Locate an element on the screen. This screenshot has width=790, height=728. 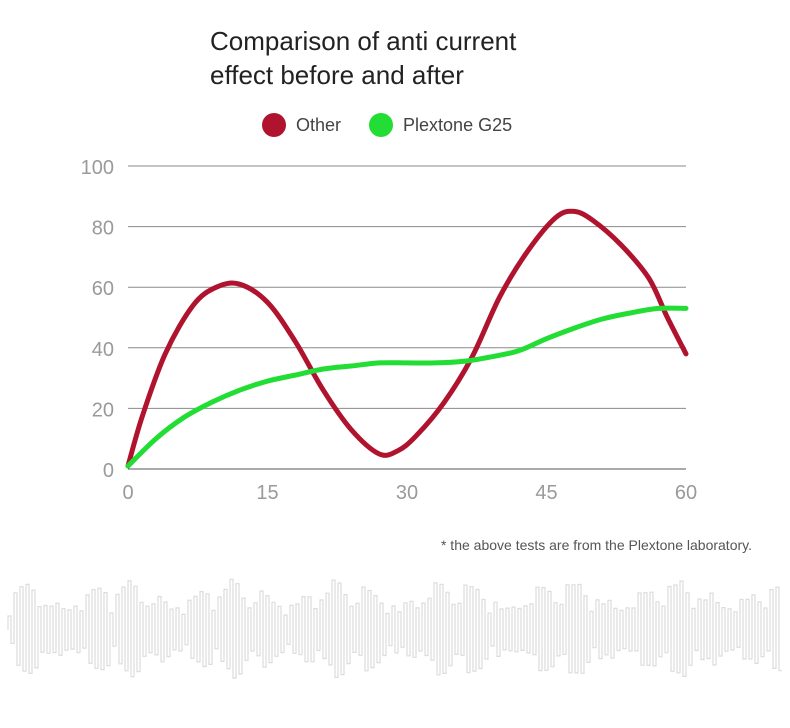
waveform-path is located at coordinates (394, 628).